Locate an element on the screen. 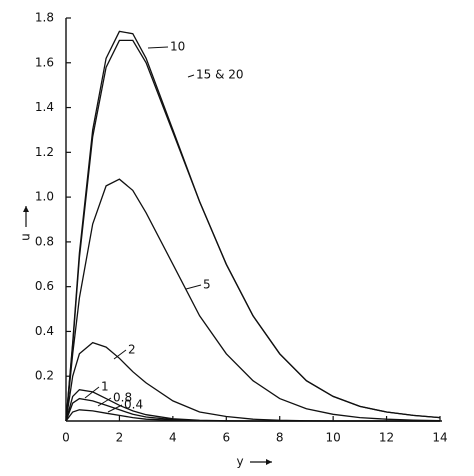 The height and width of the screenshot is (476, 474). series-label: 0.4 is located at coordinates (133, 405).